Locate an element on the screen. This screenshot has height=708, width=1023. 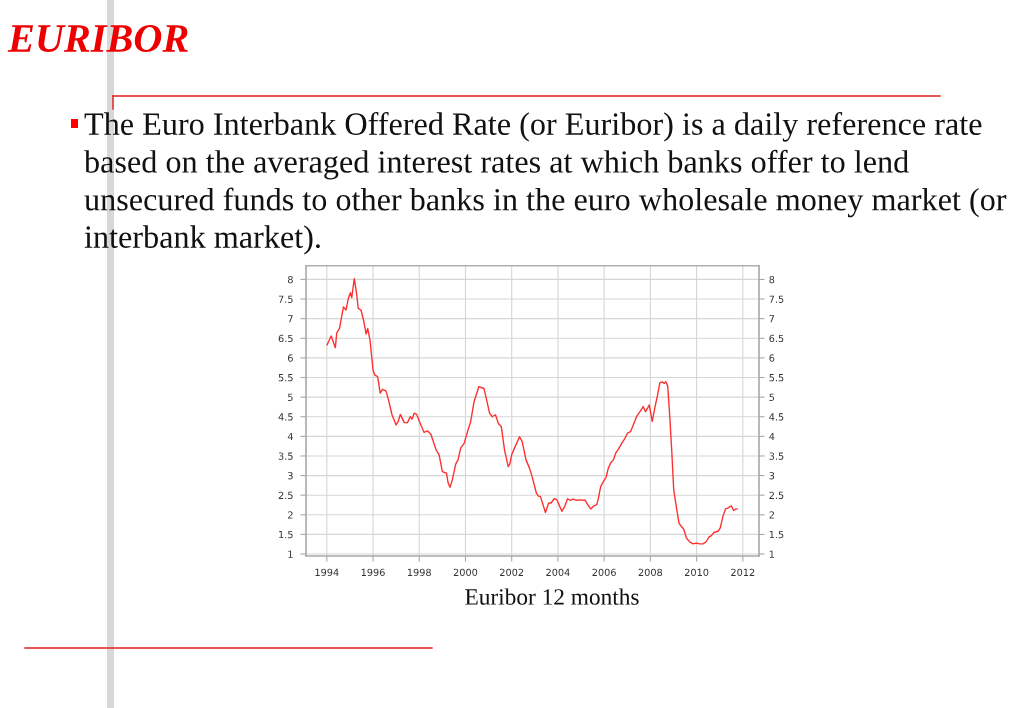
y2-tick-label: 6.5 is located at coordinates (776, 338).